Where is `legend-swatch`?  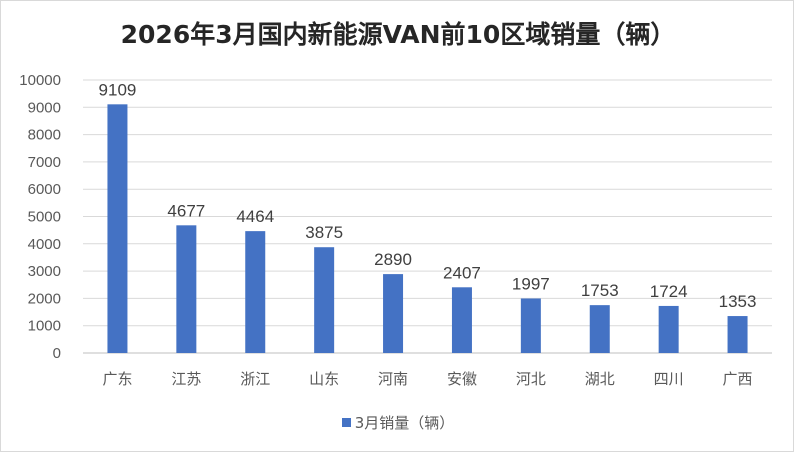
legend-swatch is located at coordinates (346, 422).